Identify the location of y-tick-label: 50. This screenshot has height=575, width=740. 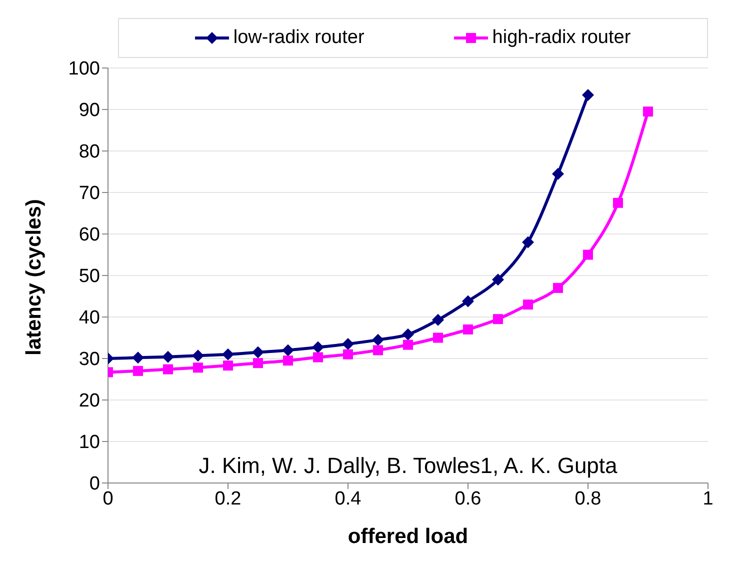
(89, 277).